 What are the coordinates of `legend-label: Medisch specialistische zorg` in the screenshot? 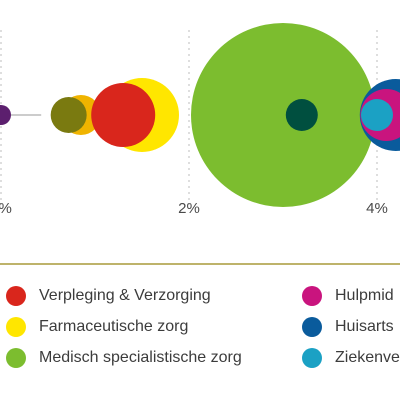 It's located at (140, 357).